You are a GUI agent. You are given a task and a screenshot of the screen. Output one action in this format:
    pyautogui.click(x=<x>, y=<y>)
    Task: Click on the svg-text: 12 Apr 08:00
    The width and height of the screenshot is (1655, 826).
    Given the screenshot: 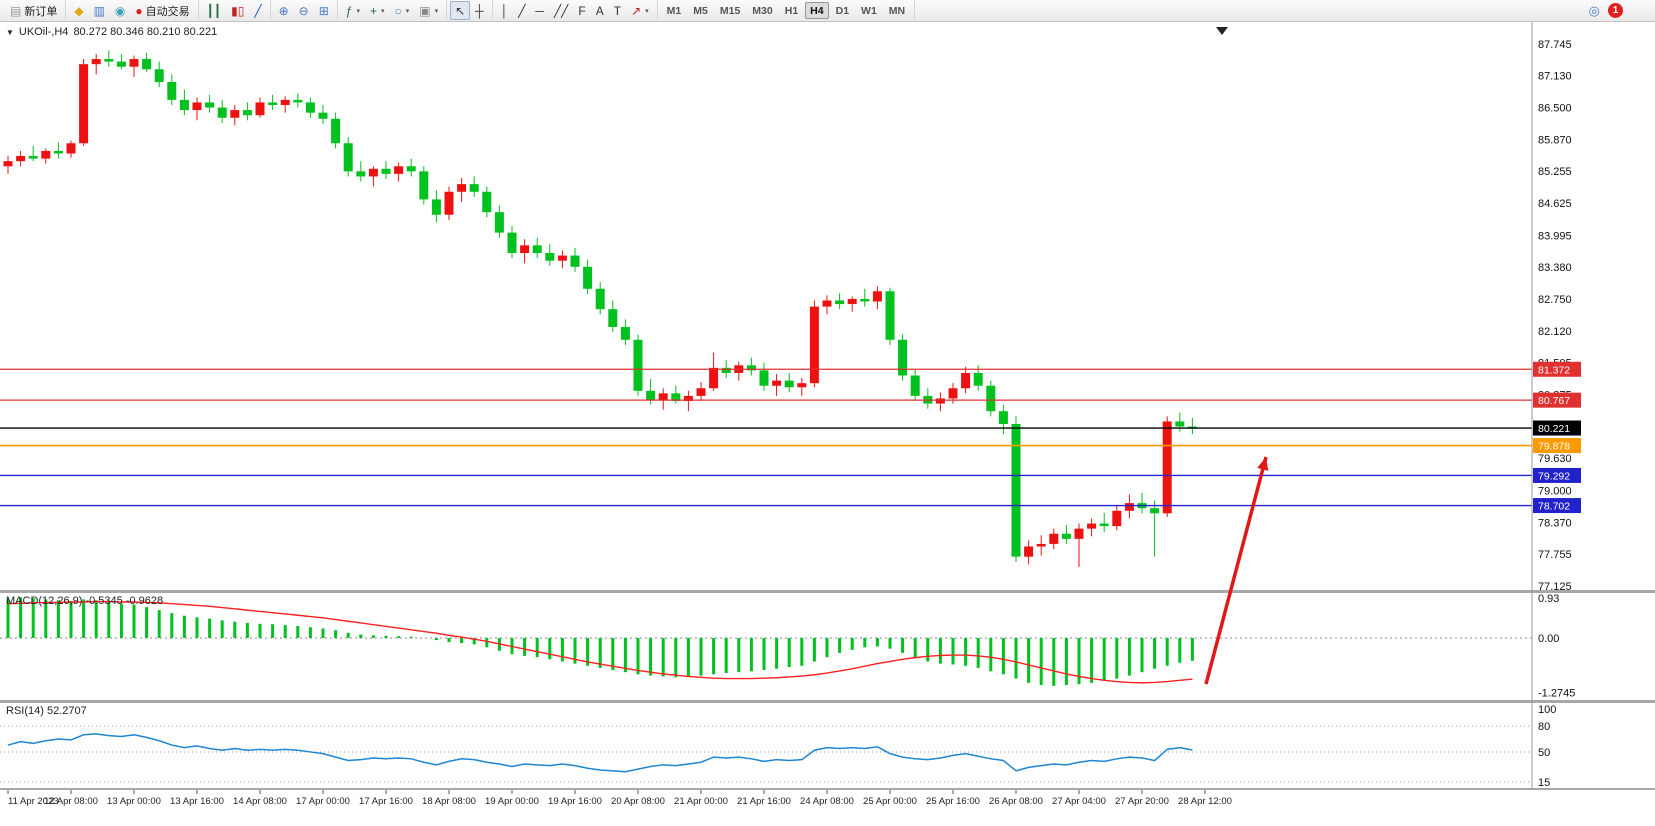 What is the action you would take?
    pyautogui.click(x=71, y=801)
    